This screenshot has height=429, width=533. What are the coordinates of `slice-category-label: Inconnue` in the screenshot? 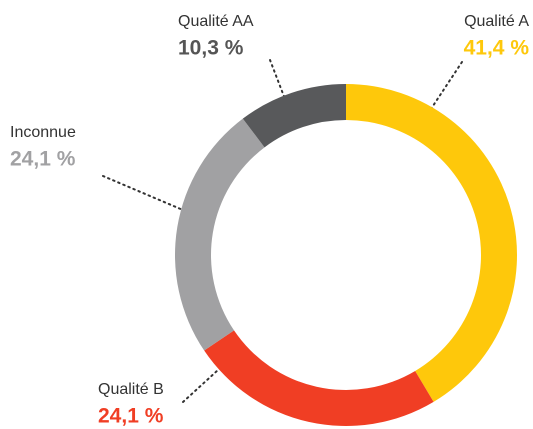 It's located at (43, 132).